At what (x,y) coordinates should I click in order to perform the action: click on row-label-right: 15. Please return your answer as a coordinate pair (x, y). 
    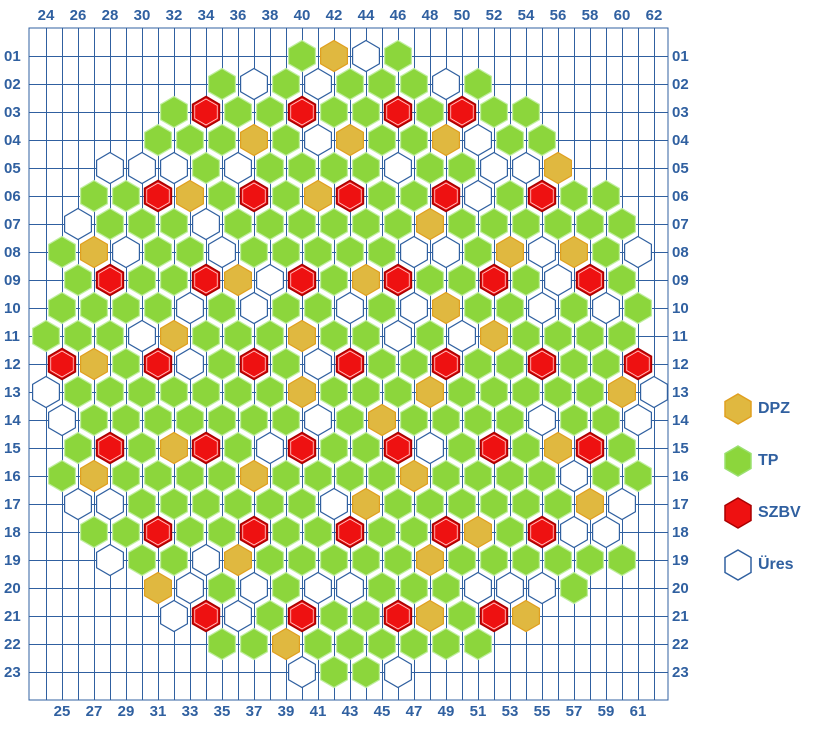
    Looking at the image, I should click on (680, 448).